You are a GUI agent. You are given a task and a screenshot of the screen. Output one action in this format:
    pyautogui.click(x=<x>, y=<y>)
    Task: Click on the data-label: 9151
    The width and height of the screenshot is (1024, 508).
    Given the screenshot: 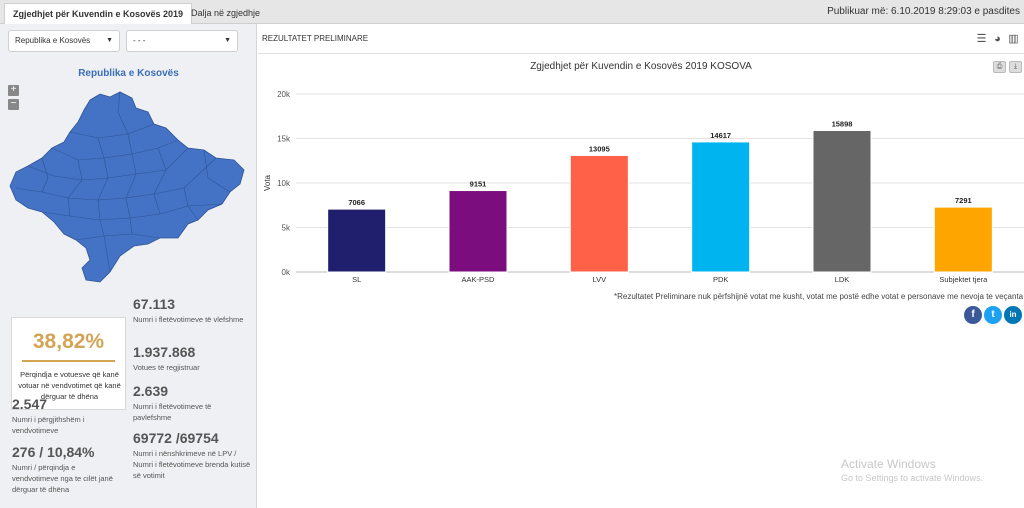 What is the action you would take?
    pyautogui.click(x=478, y=184)
    